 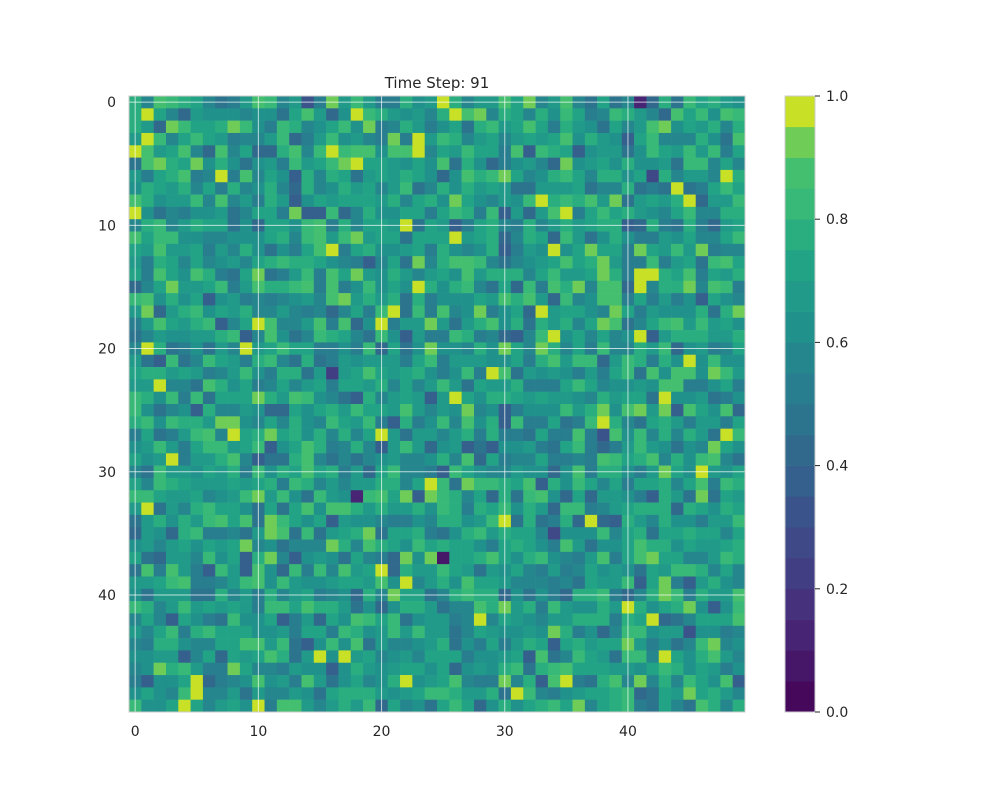 I want to click on colorbar-segment, so click(x=800, y=420).